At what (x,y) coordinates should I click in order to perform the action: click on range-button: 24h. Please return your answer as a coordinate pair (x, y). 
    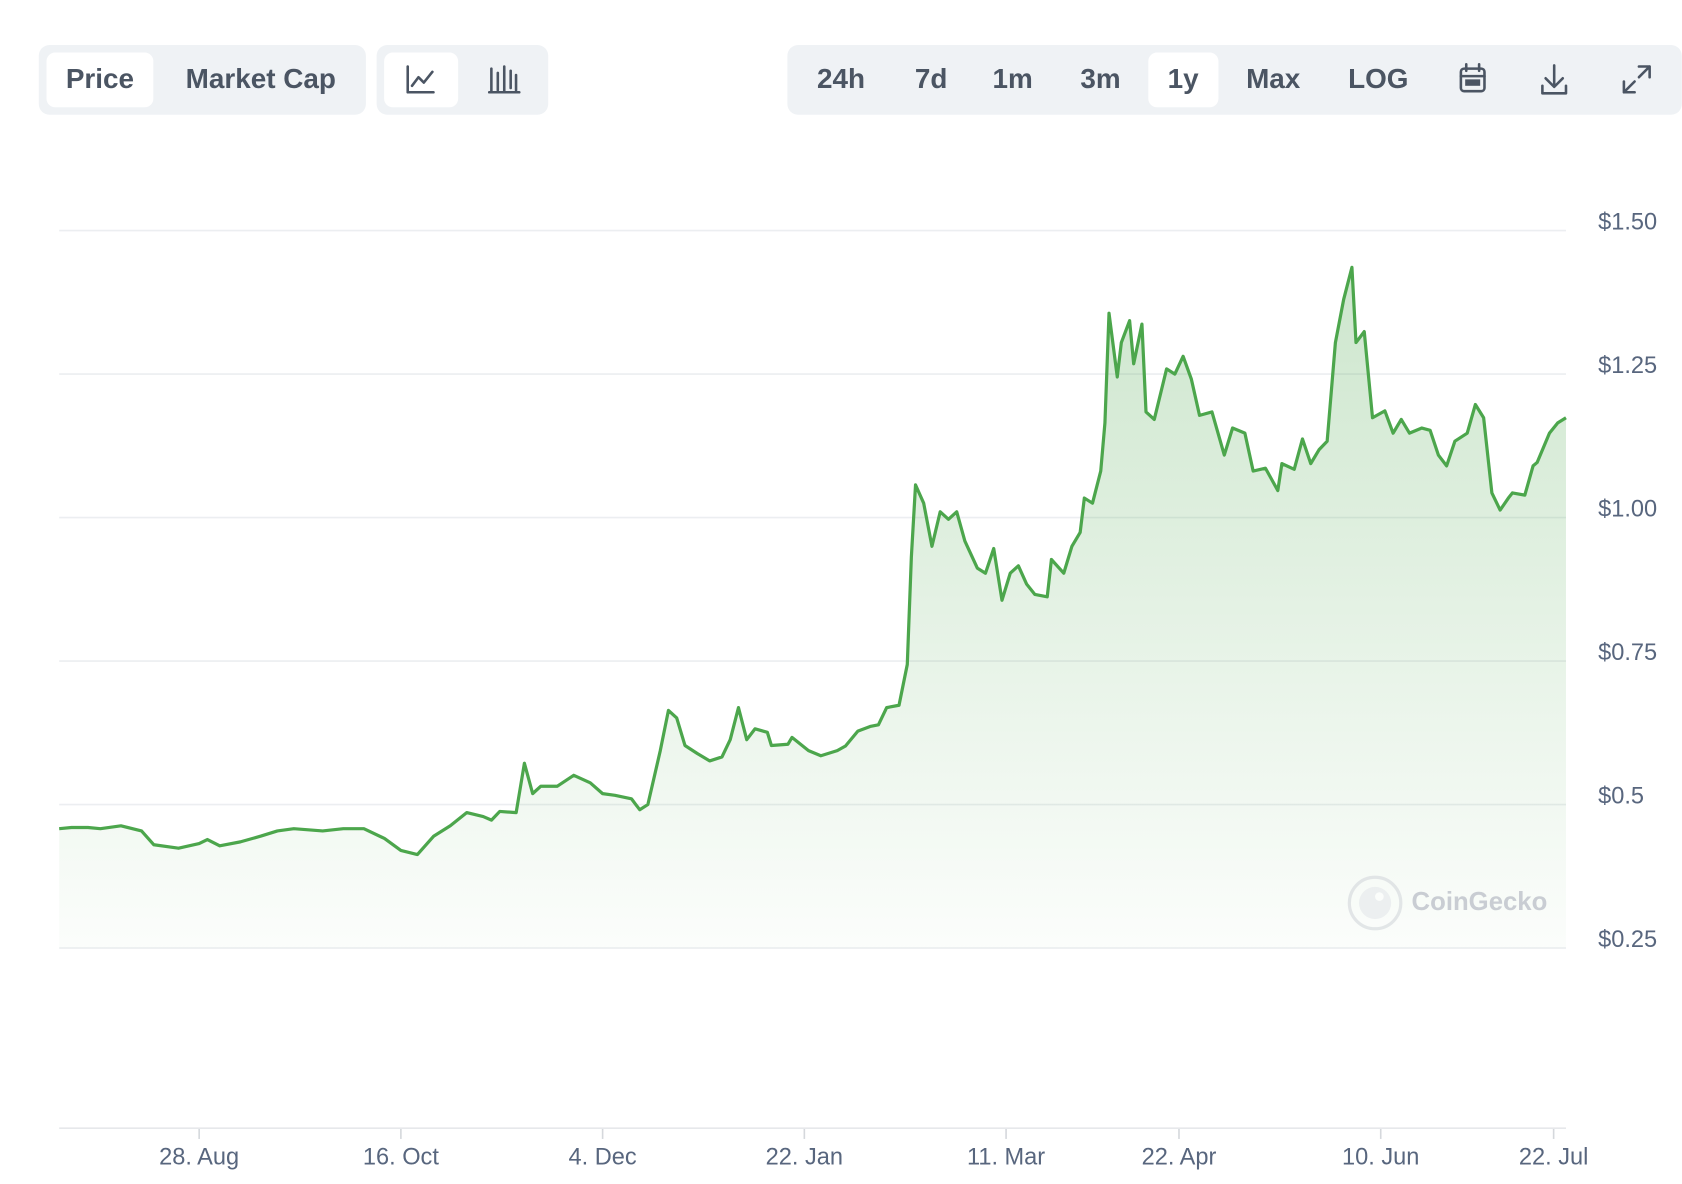
    Looking at the image, I should click on (841, 78).